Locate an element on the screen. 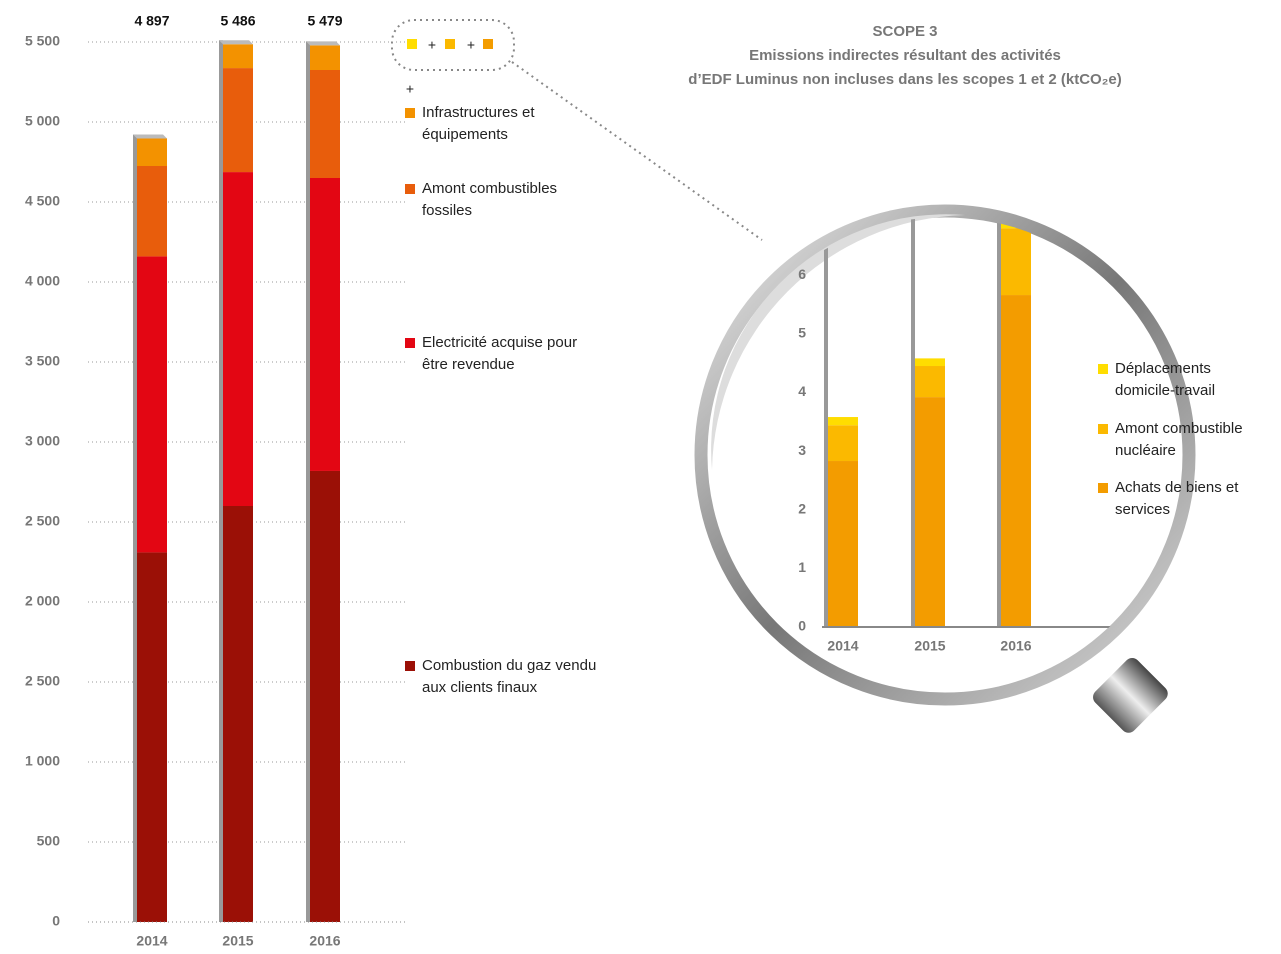 This screenshot has height=954, width=1281. y-tick-label: 5 500 is located at coordinates (42, 41).